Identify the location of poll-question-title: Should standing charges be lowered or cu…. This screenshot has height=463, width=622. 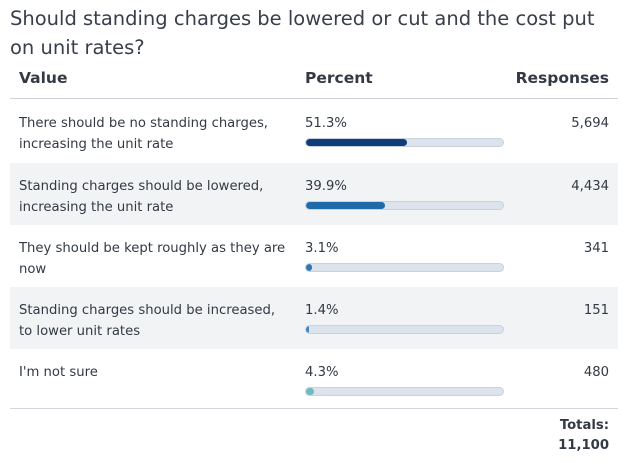
(302, 33).